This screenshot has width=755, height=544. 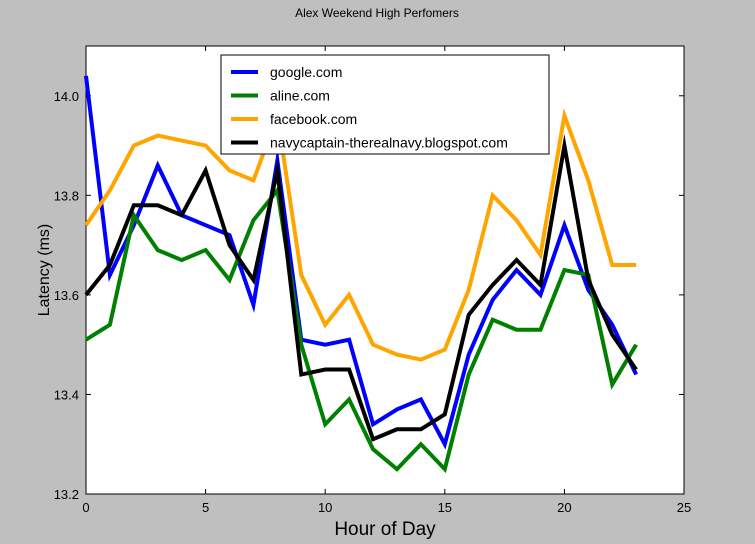 What do you see at coordinates (44, 270) in the screenshot?
I see `y-axis-label: Latency (ms)` at bounding box center [44, 270].